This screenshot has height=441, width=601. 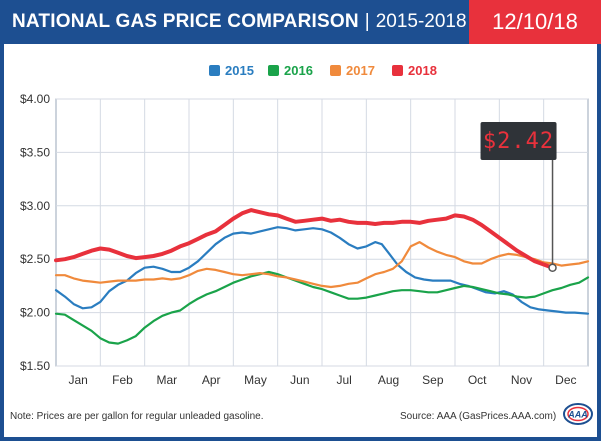 What do you see at coordinates (322, 265) in the screenshot?
I see `series-line-2017` at bounding box center [322, 265].